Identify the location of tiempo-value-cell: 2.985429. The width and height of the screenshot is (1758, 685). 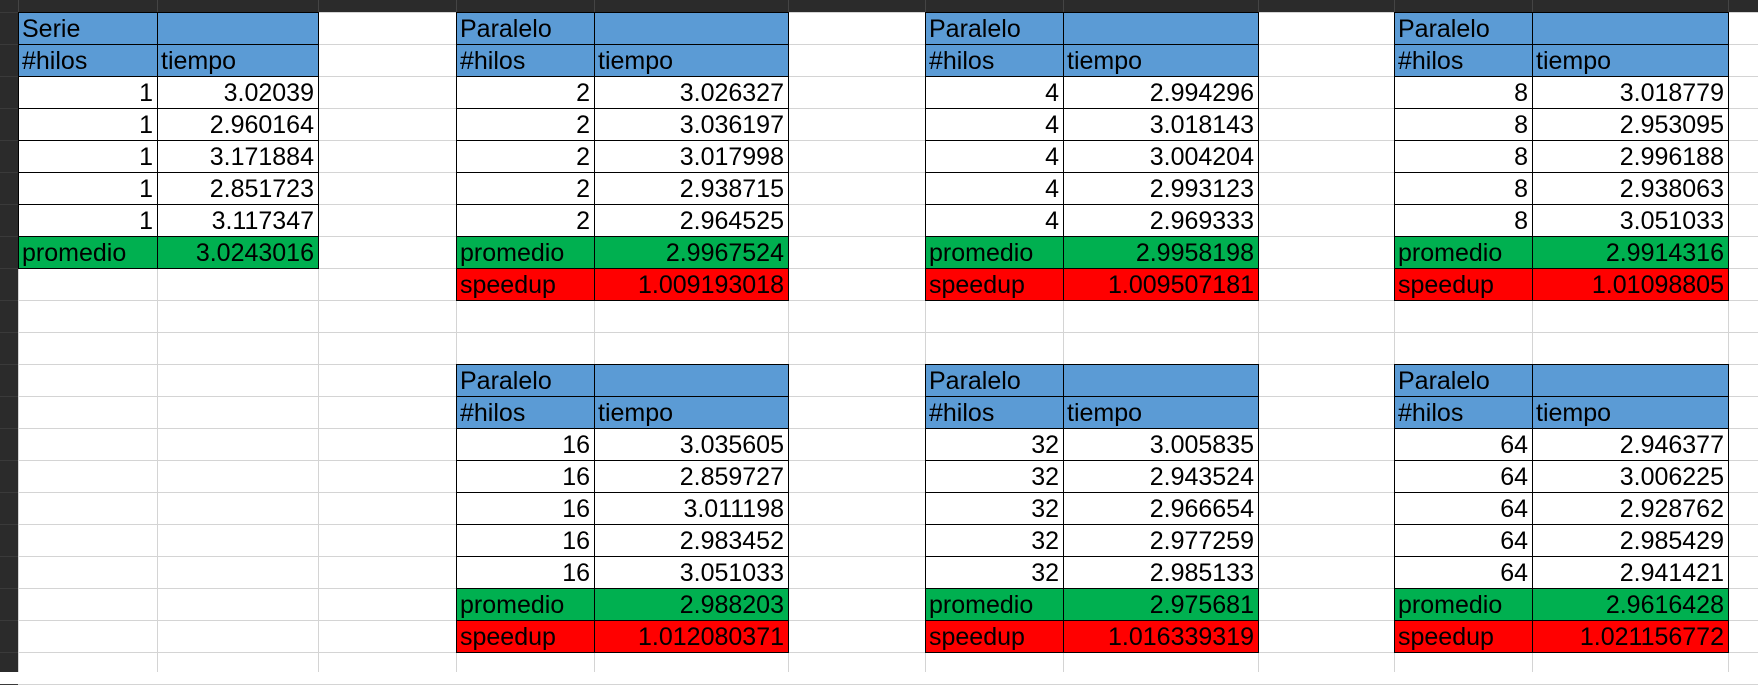
(1630, 540).